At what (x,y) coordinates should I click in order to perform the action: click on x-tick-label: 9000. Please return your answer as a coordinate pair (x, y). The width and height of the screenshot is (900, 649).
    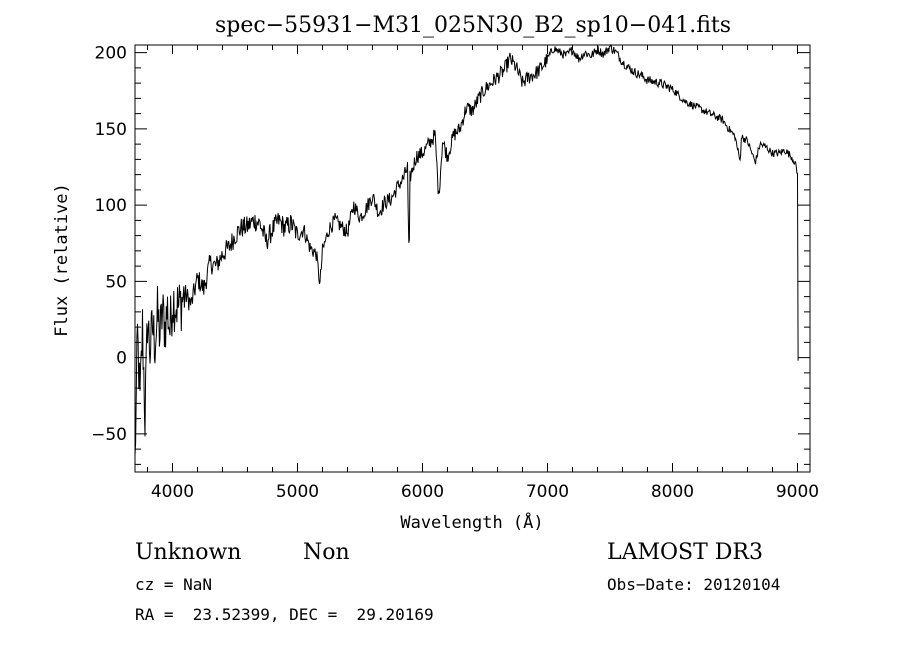
    Looking at the image, I should click on (797, 492).